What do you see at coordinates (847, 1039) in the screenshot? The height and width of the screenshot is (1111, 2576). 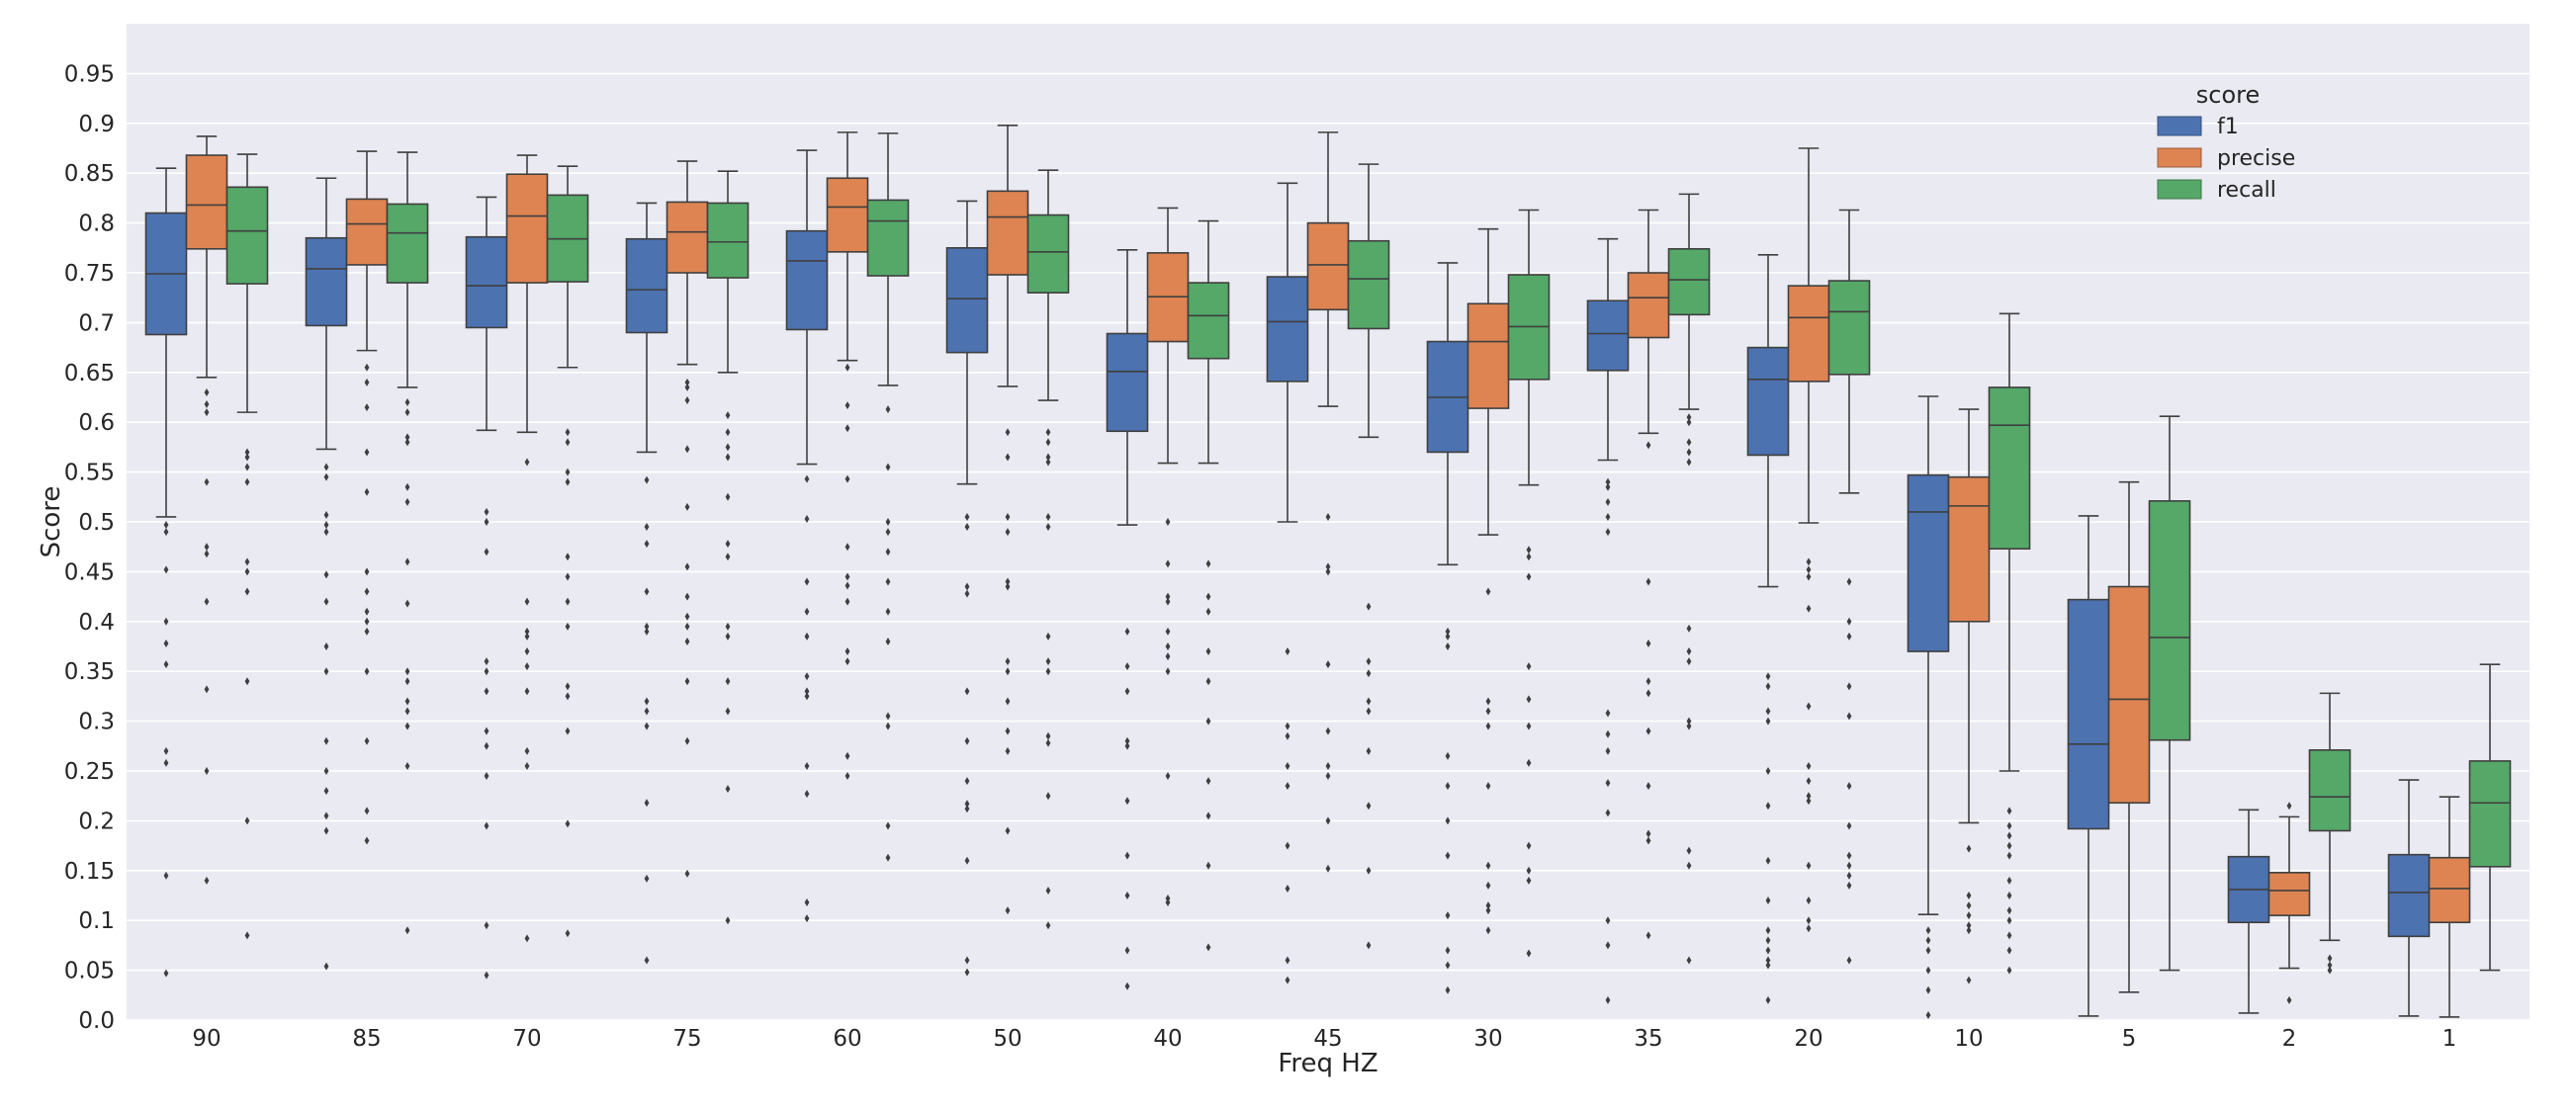 I see `x-tick-label: 60` at bounding box center [847, 1039].